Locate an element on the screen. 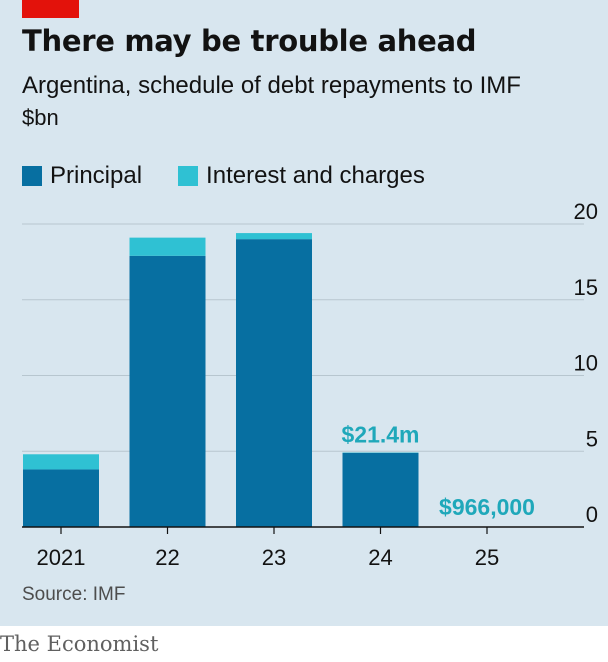 Image resolution: width=608 pixels, height=662 pixels. annotation-label-1: $21.4m is located at coordinates (380, 434).